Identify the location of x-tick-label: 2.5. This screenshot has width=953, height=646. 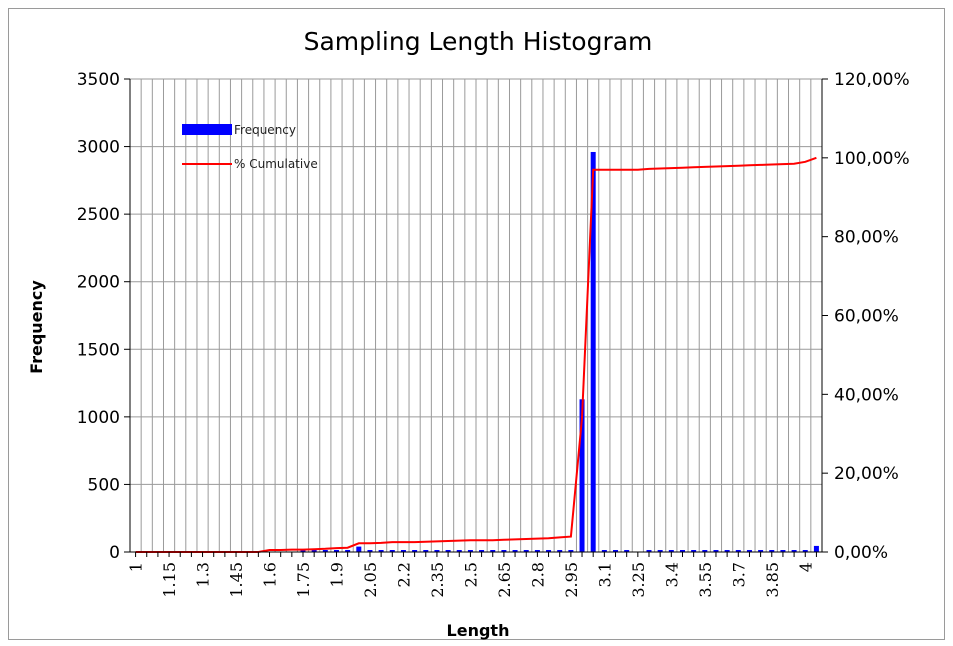
(470, 574).